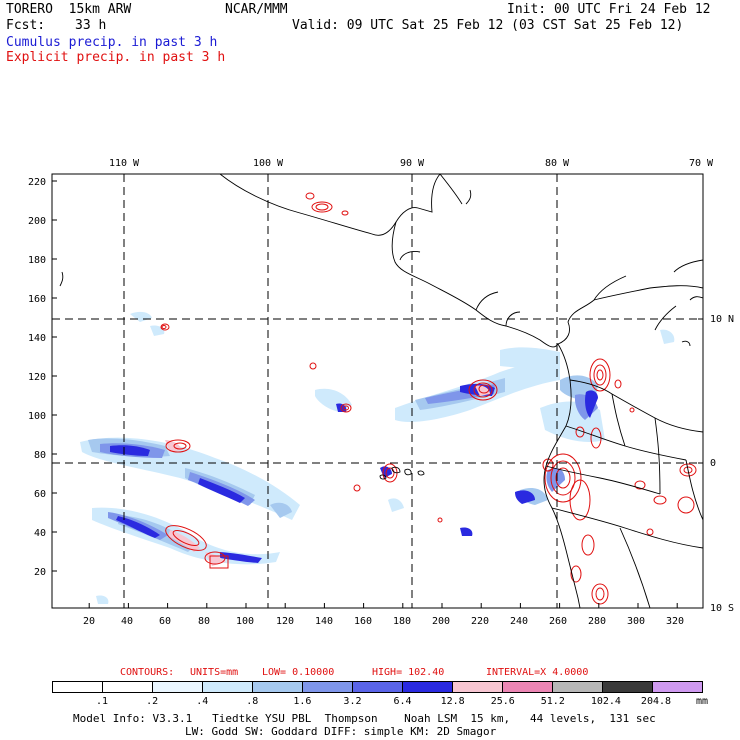 The height and width of the screenshot is (740, 740). I want to click on x-tick-label: 220, so click(480, 621).